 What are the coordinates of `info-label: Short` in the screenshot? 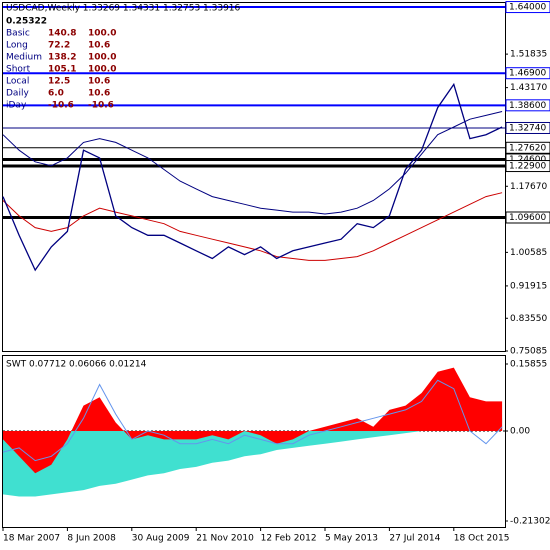 It's located at (18, 70).